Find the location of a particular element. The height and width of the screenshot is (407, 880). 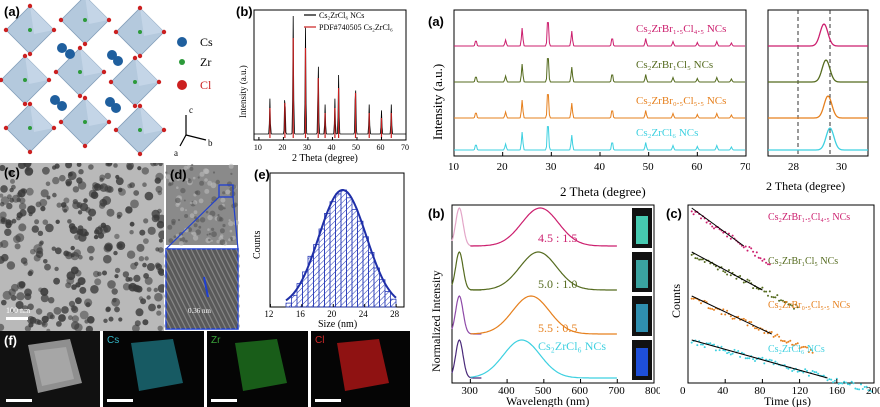

hist-tick-label: 20 is located at coordinates (332, 314).